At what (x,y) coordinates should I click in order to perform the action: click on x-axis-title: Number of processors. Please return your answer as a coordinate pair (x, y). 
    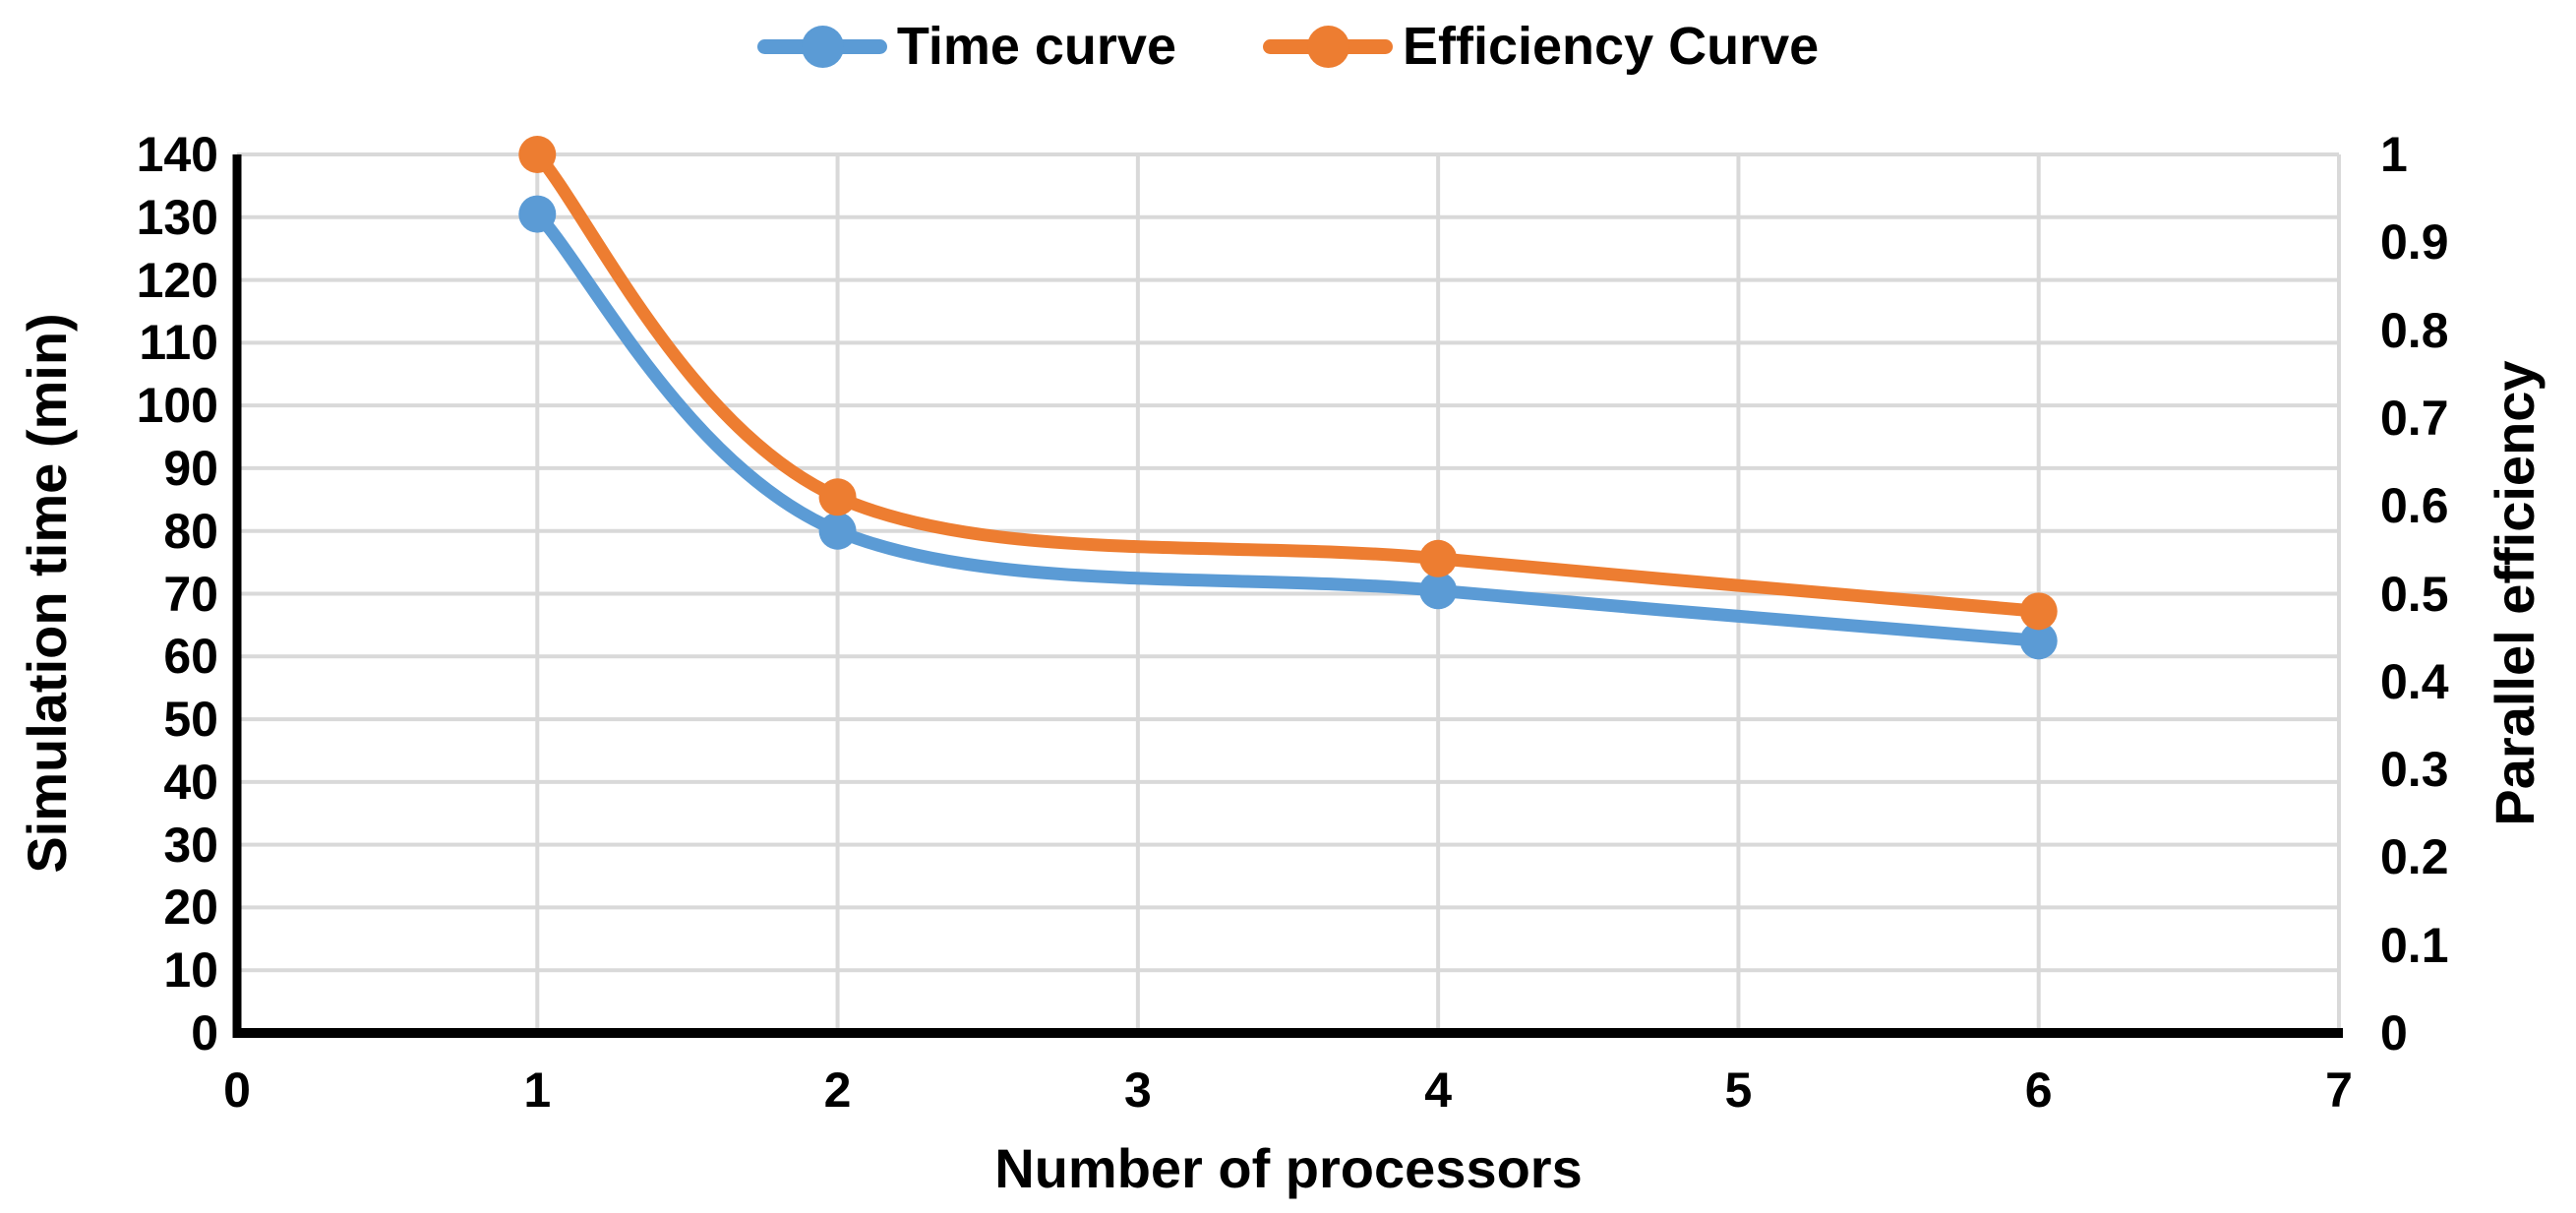
    Looking at the image, I should click on (1289, 1168).